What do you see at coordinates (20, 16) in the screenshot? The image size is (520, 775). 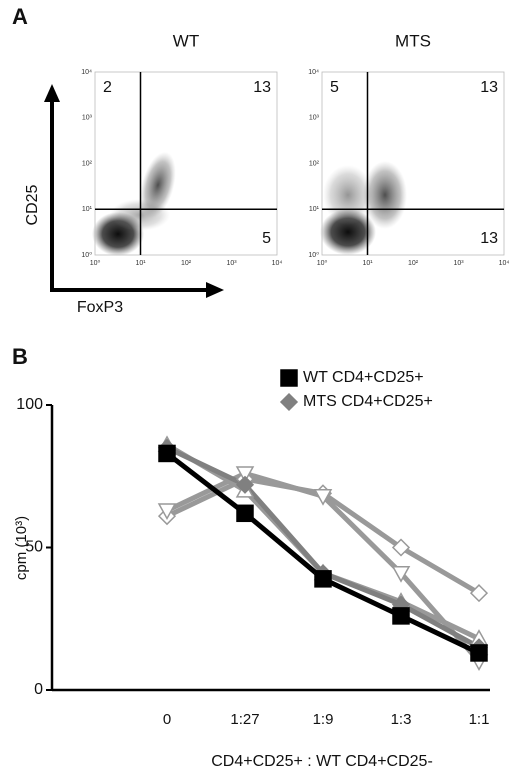 I see `panel-label: A` at bounding box center [20, 16].